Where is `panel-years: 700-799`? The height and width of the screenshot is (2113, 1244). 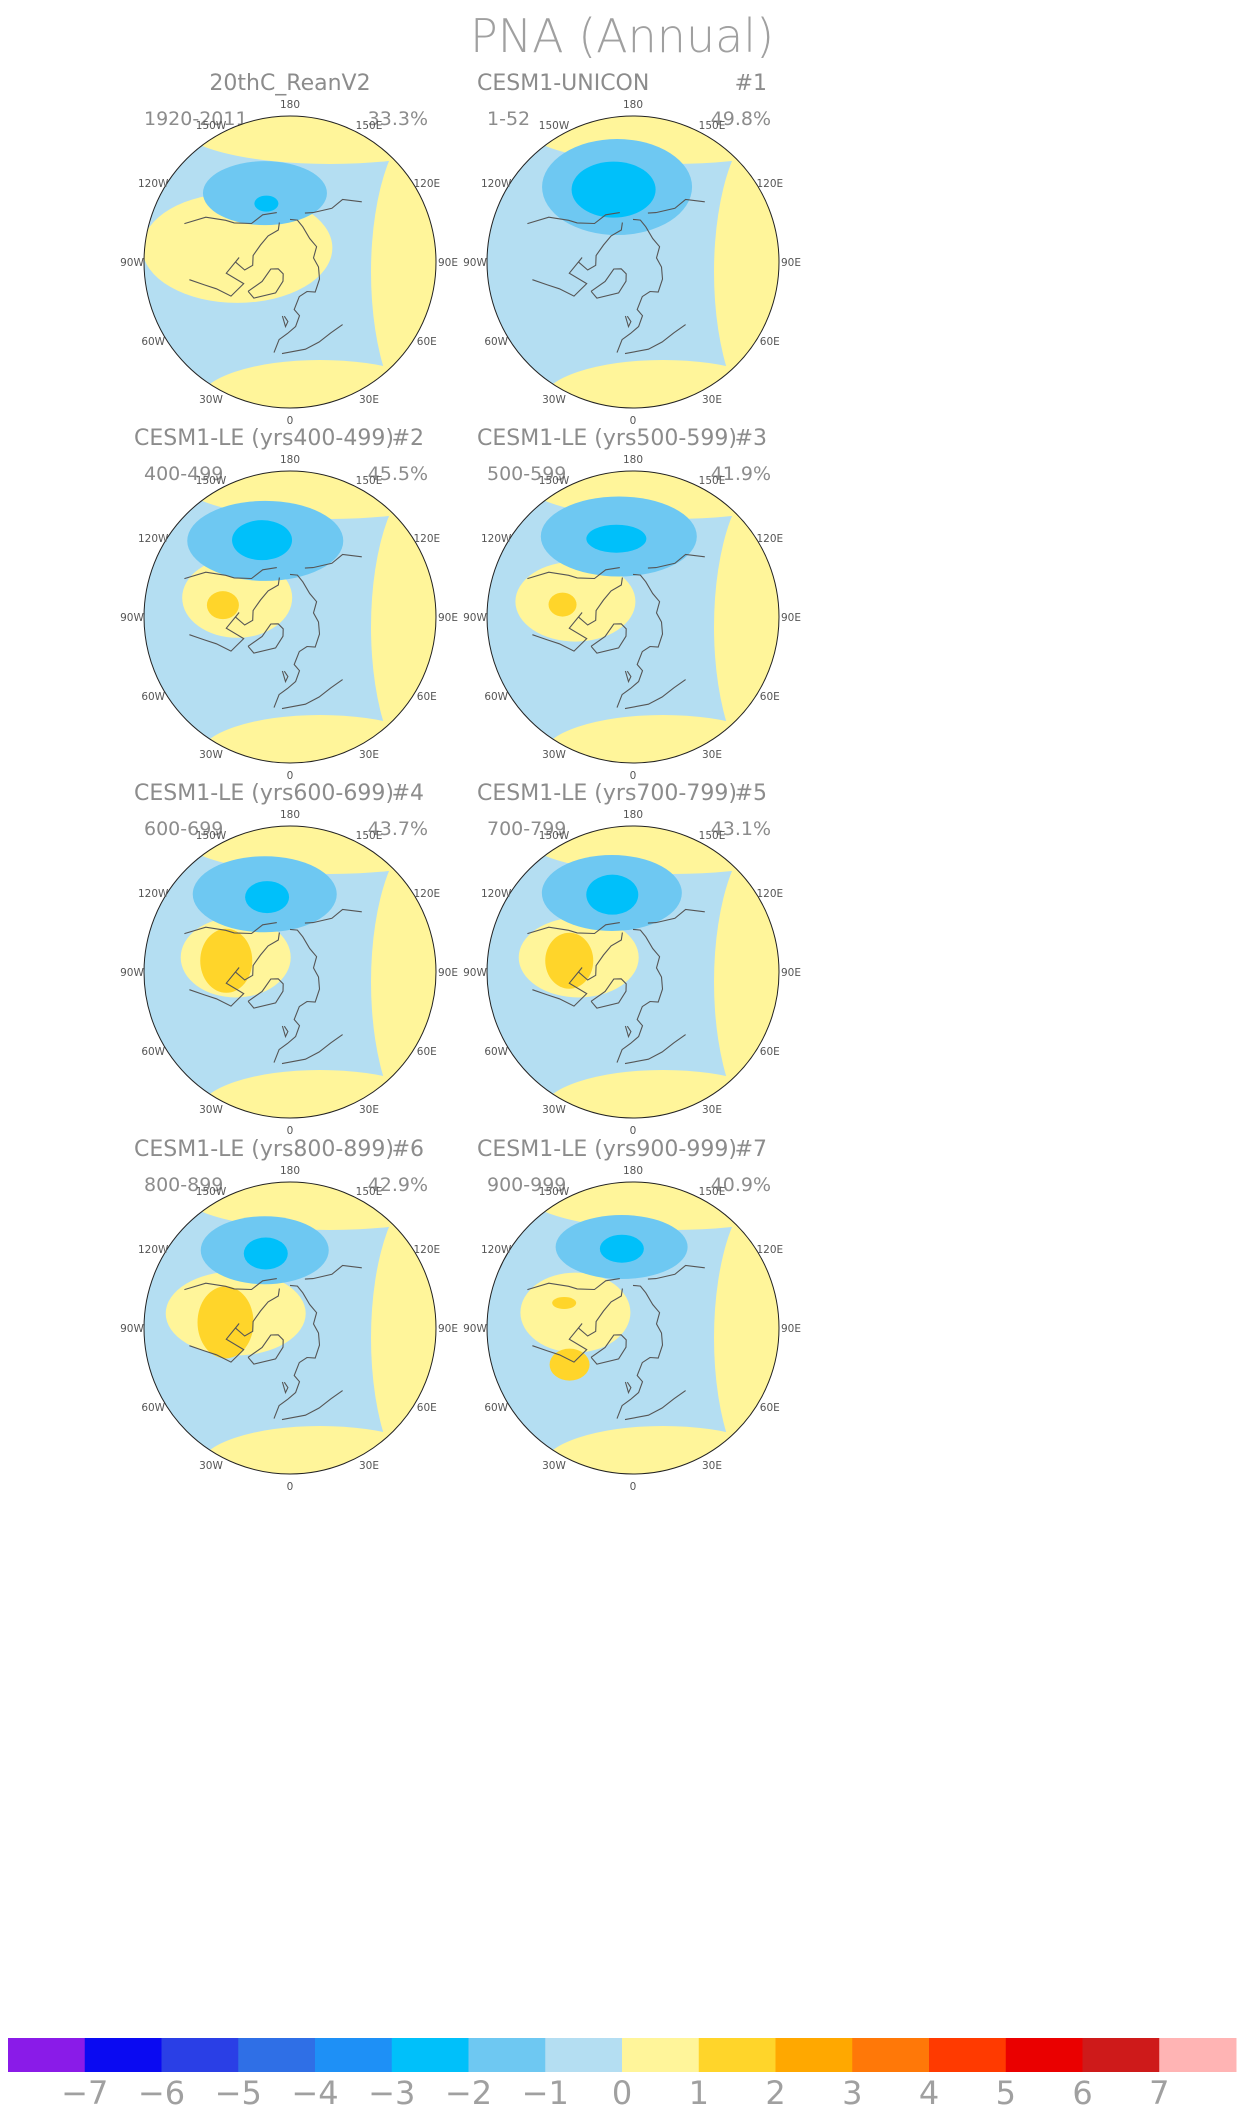
panel-years: 700-799 is located at coordinates (526, 829).